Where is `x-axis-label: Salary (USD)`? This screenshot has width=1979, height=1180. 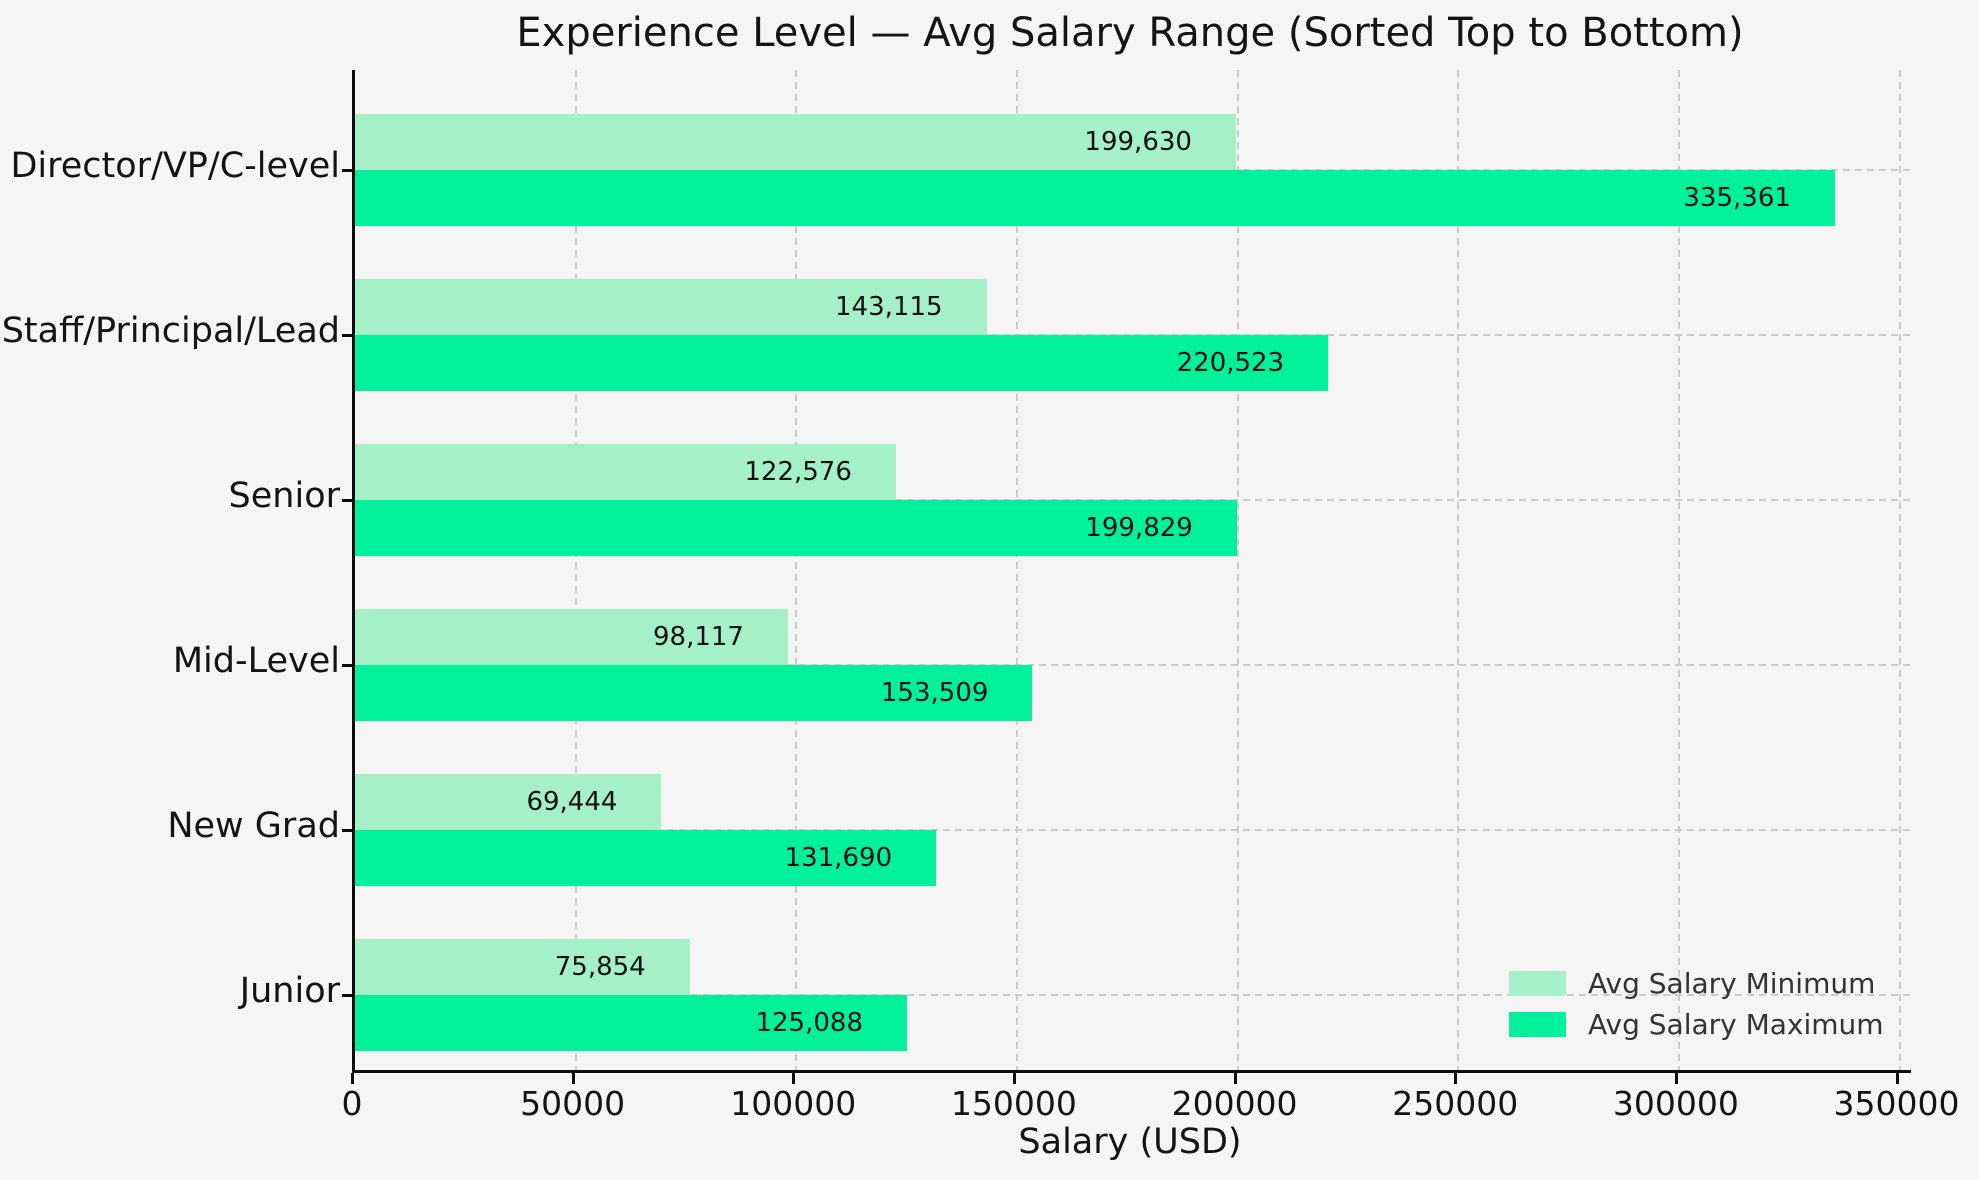 x-axis-label: Salary (USD) is located at coordinates (1130, 1142).